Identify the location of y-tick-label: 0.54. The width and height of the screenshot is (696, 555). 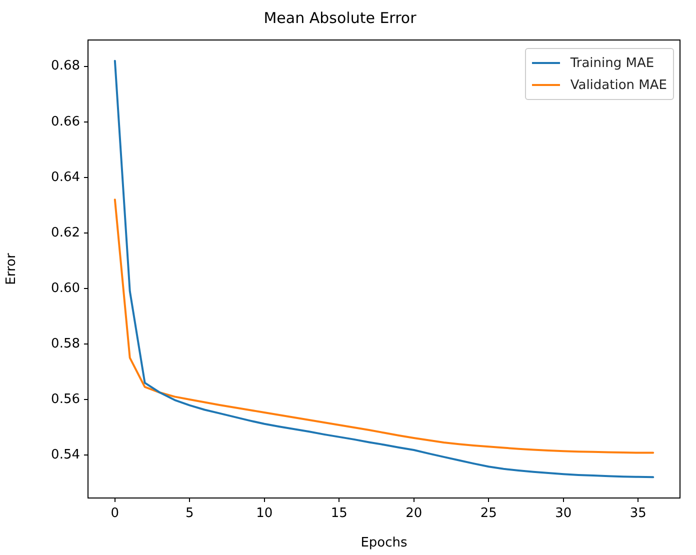
(65, 454).